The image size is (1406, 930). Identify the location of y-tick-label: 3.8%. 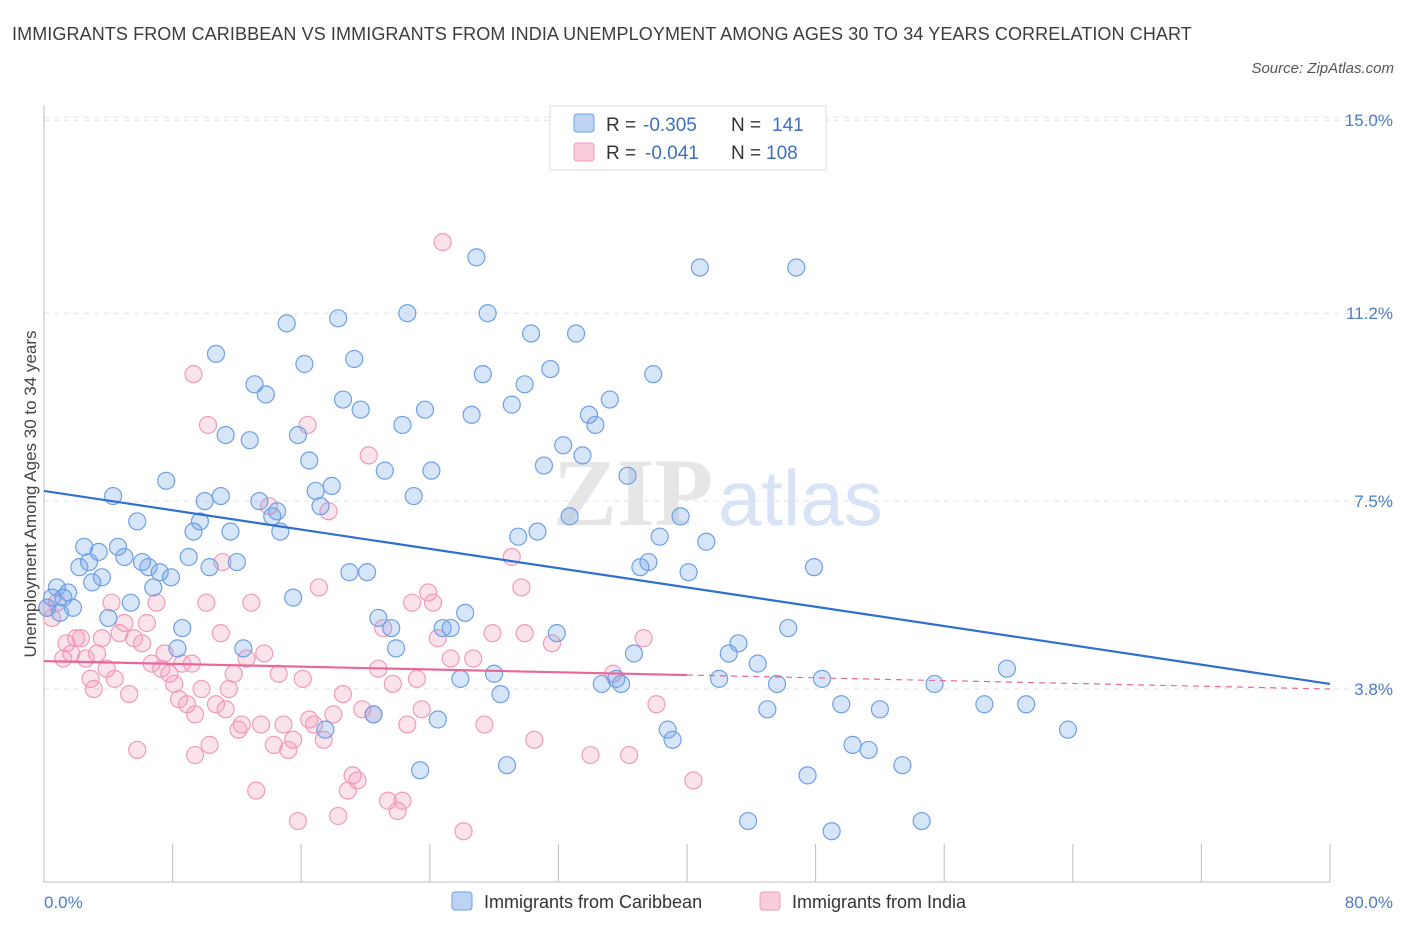
(1373, 689).